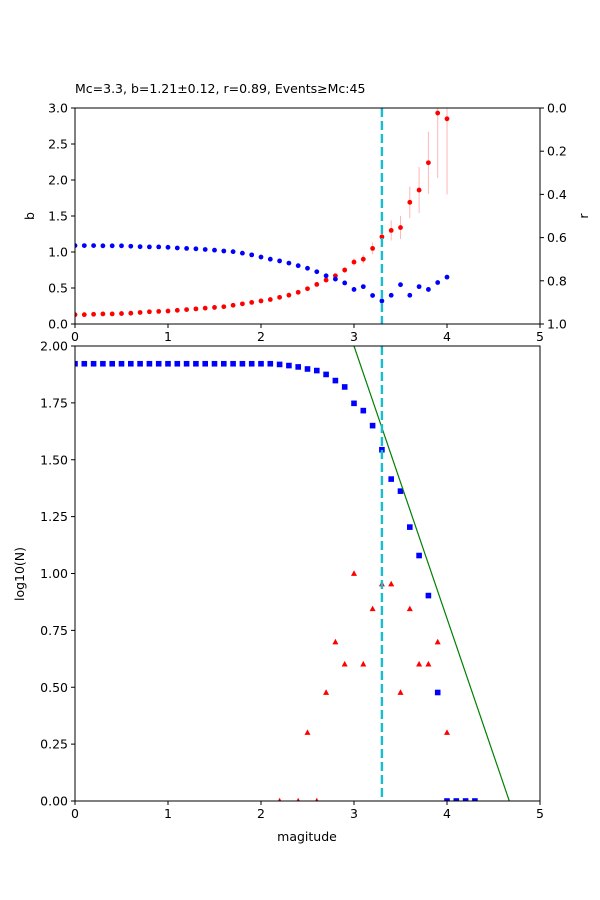  I want to click on bottom-x-tick-label: 0, so click(75, 813).